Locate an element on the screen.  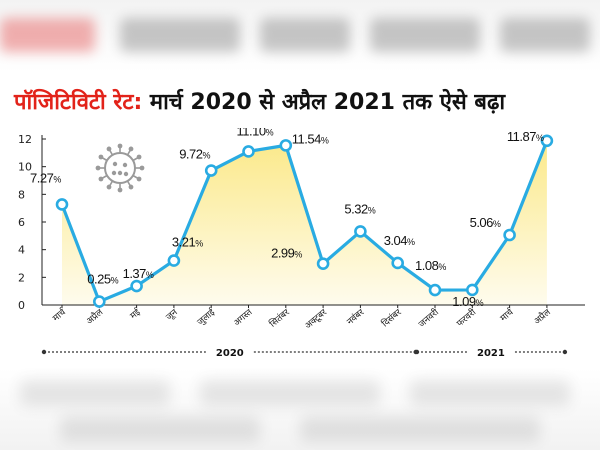
data-label: 11.10% is located at coordinates (255, 133).